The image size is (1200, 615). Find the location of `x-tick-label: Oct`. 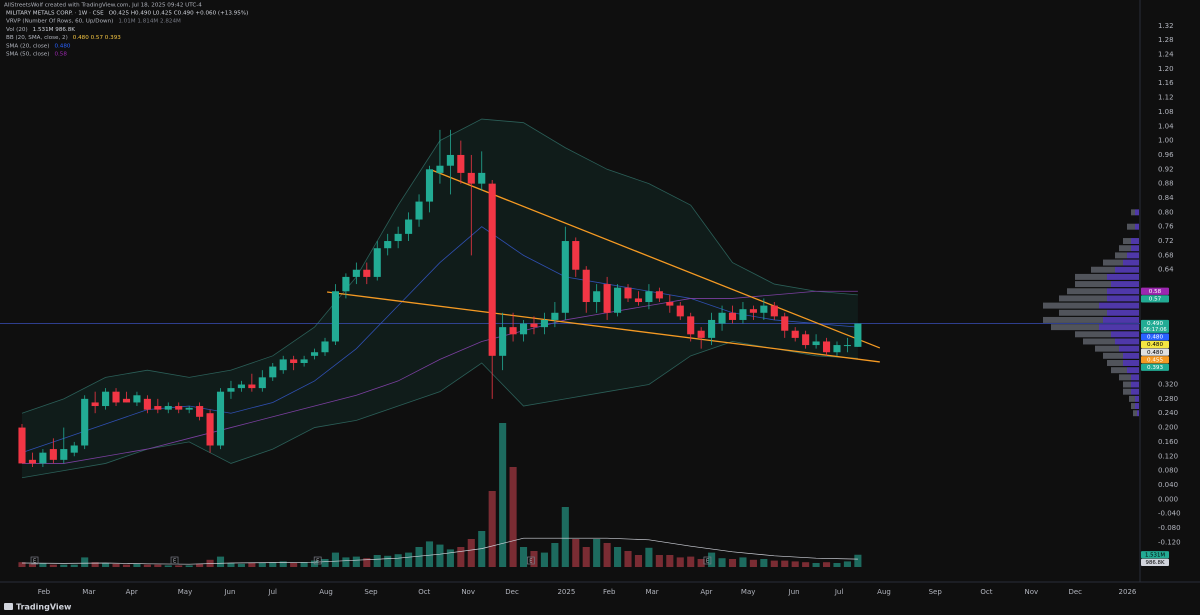

x-tick-label: Oct is located at coordinates (424, 592).